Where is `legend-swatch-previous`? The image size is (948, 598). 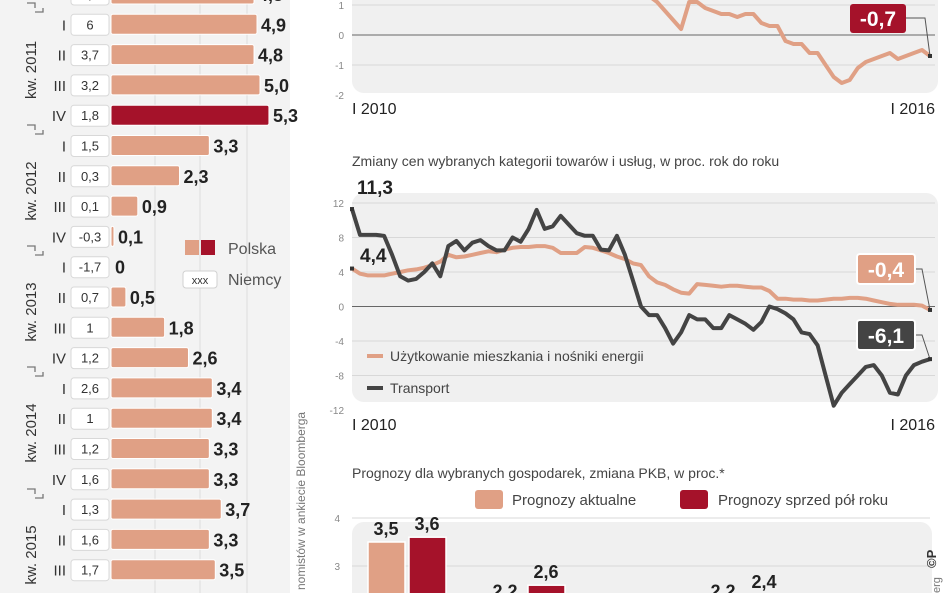 legend-swatch-previous is located at coordinates (694, 499).